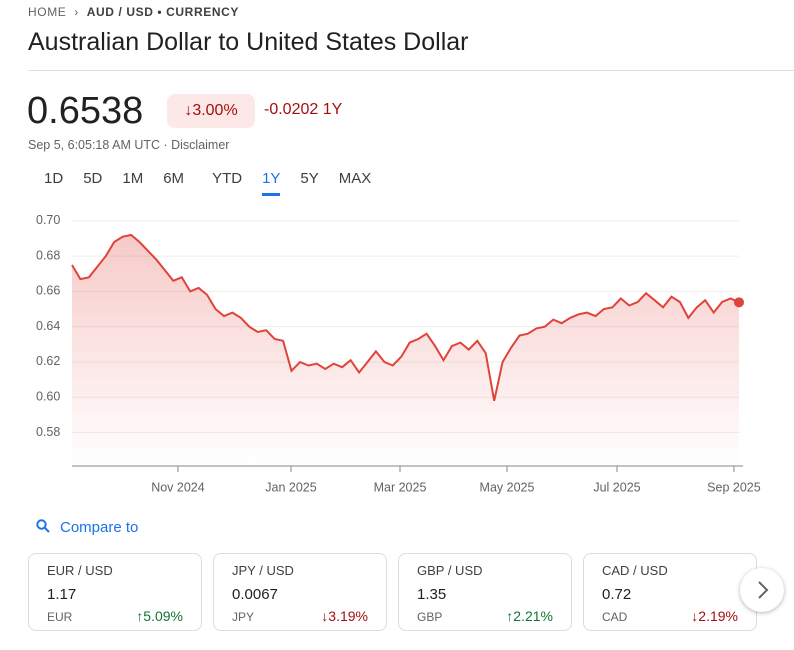  Describe the element at coordinates (54, 178) in the screenshot. I see `range-tab: 1D` at that location.